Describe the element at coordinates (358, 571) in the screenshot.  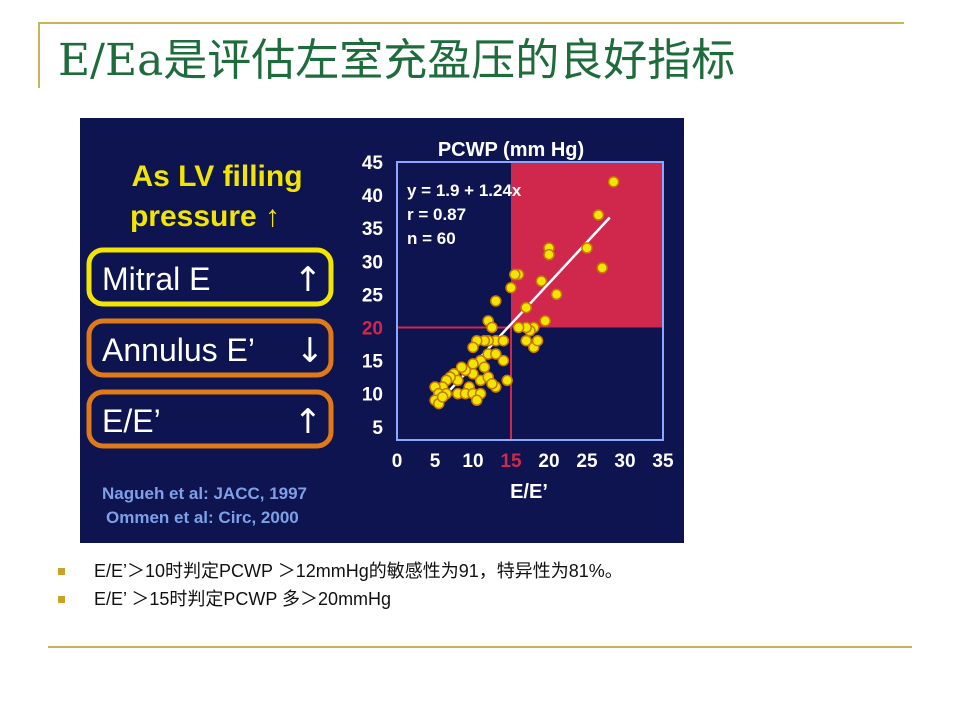
I see `bullet-text: E/E’＞10时判定PCWP ＞12mmHg的敏感性为91，特异性为81%。` at that location.